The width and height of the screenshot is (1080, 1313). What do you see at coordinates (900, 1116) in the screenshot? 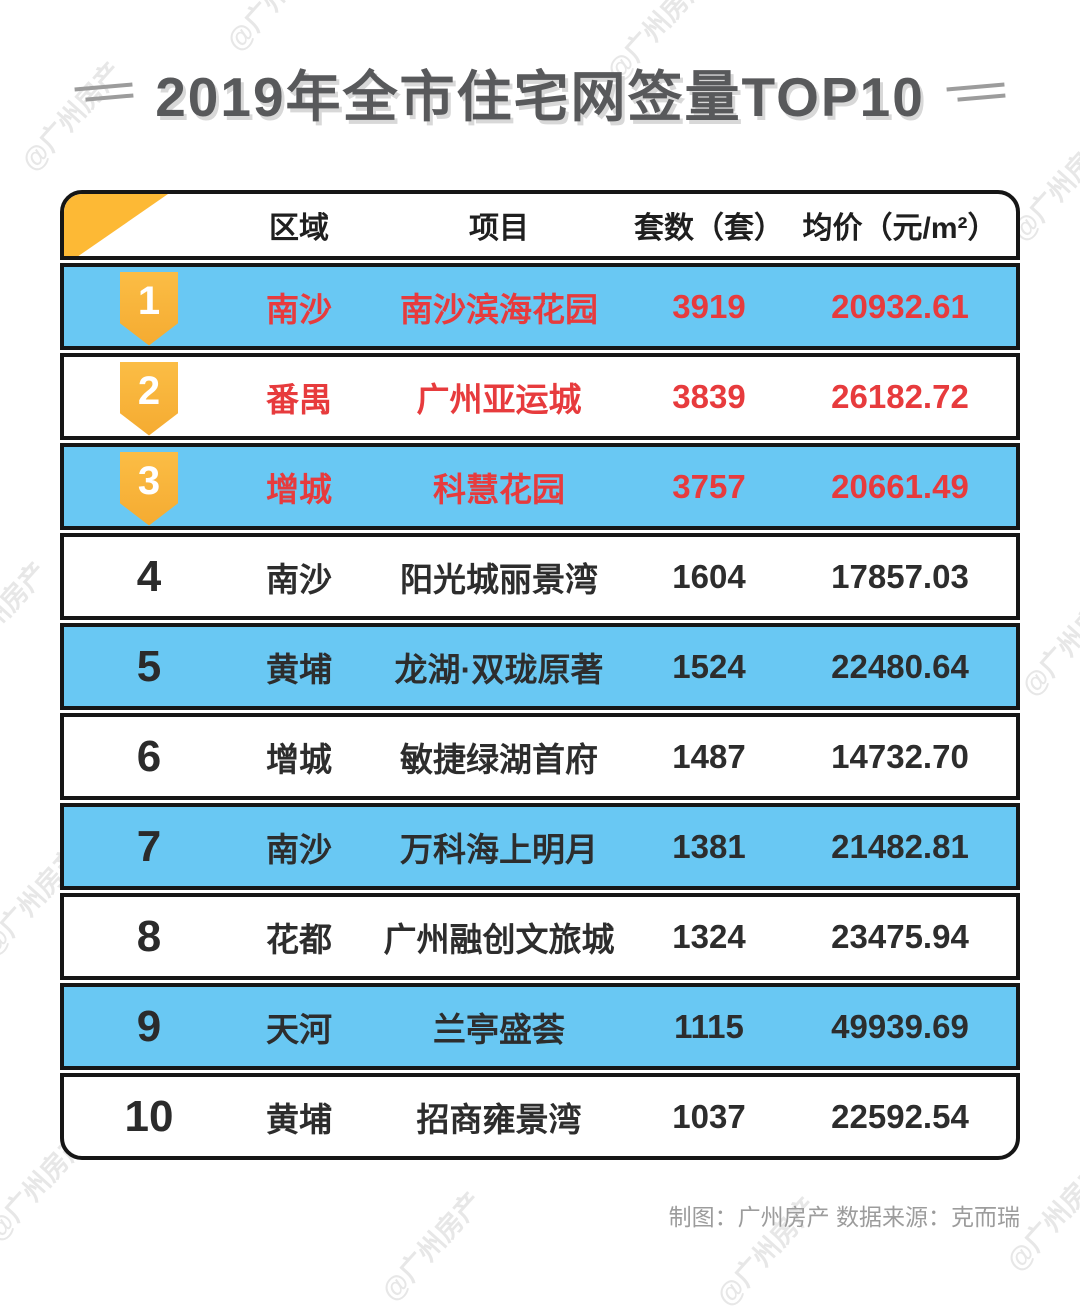
I see `price-cell: 22592.54` at bounding box center [900, 1116].